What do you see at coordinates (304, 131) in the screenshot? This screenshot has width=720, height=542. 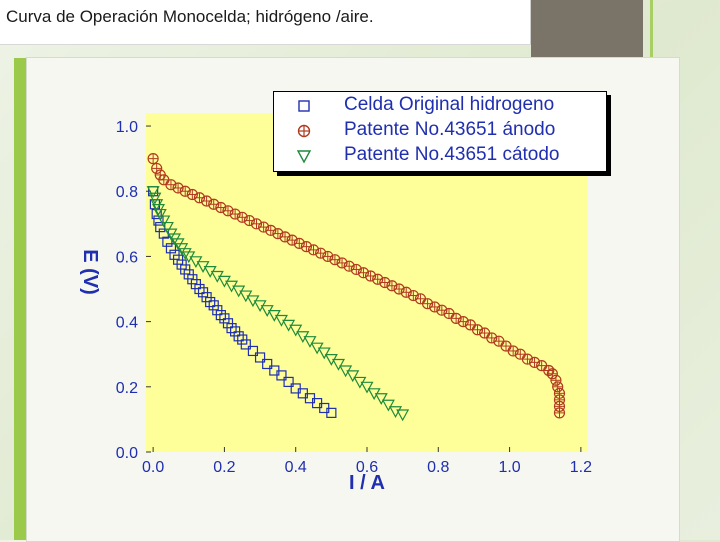 I see `circle-plus-marker-icon` at bounding box center [304, 131].